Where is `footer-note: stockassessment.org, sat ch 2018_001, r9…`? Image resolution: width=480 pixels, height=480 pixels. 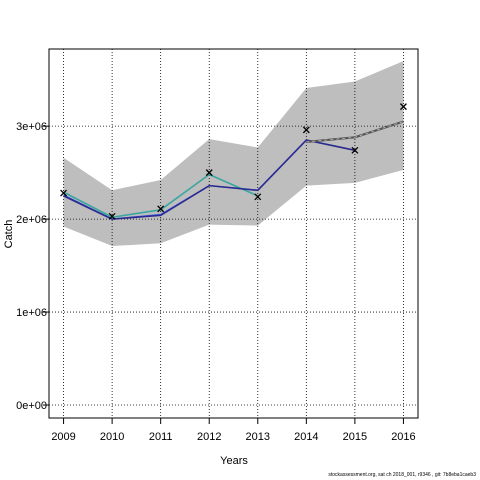
footer-note: stockassessment.org, sat ch 2018_001, r9… is located at coordinates (402, 475).